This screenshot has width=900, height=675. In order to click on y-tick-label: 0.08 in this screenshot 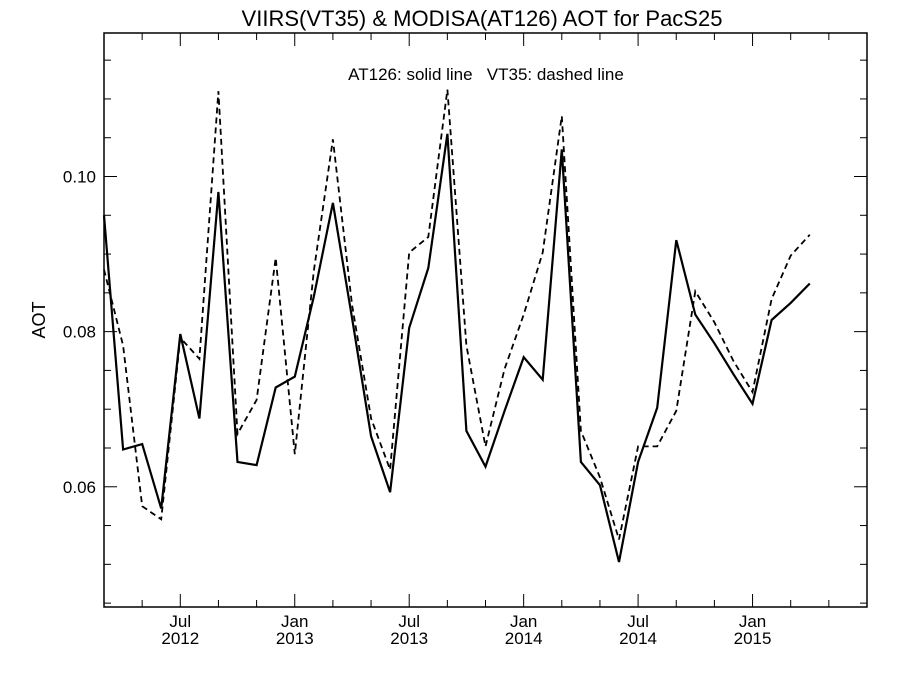, I will do `click(79, 332)`.